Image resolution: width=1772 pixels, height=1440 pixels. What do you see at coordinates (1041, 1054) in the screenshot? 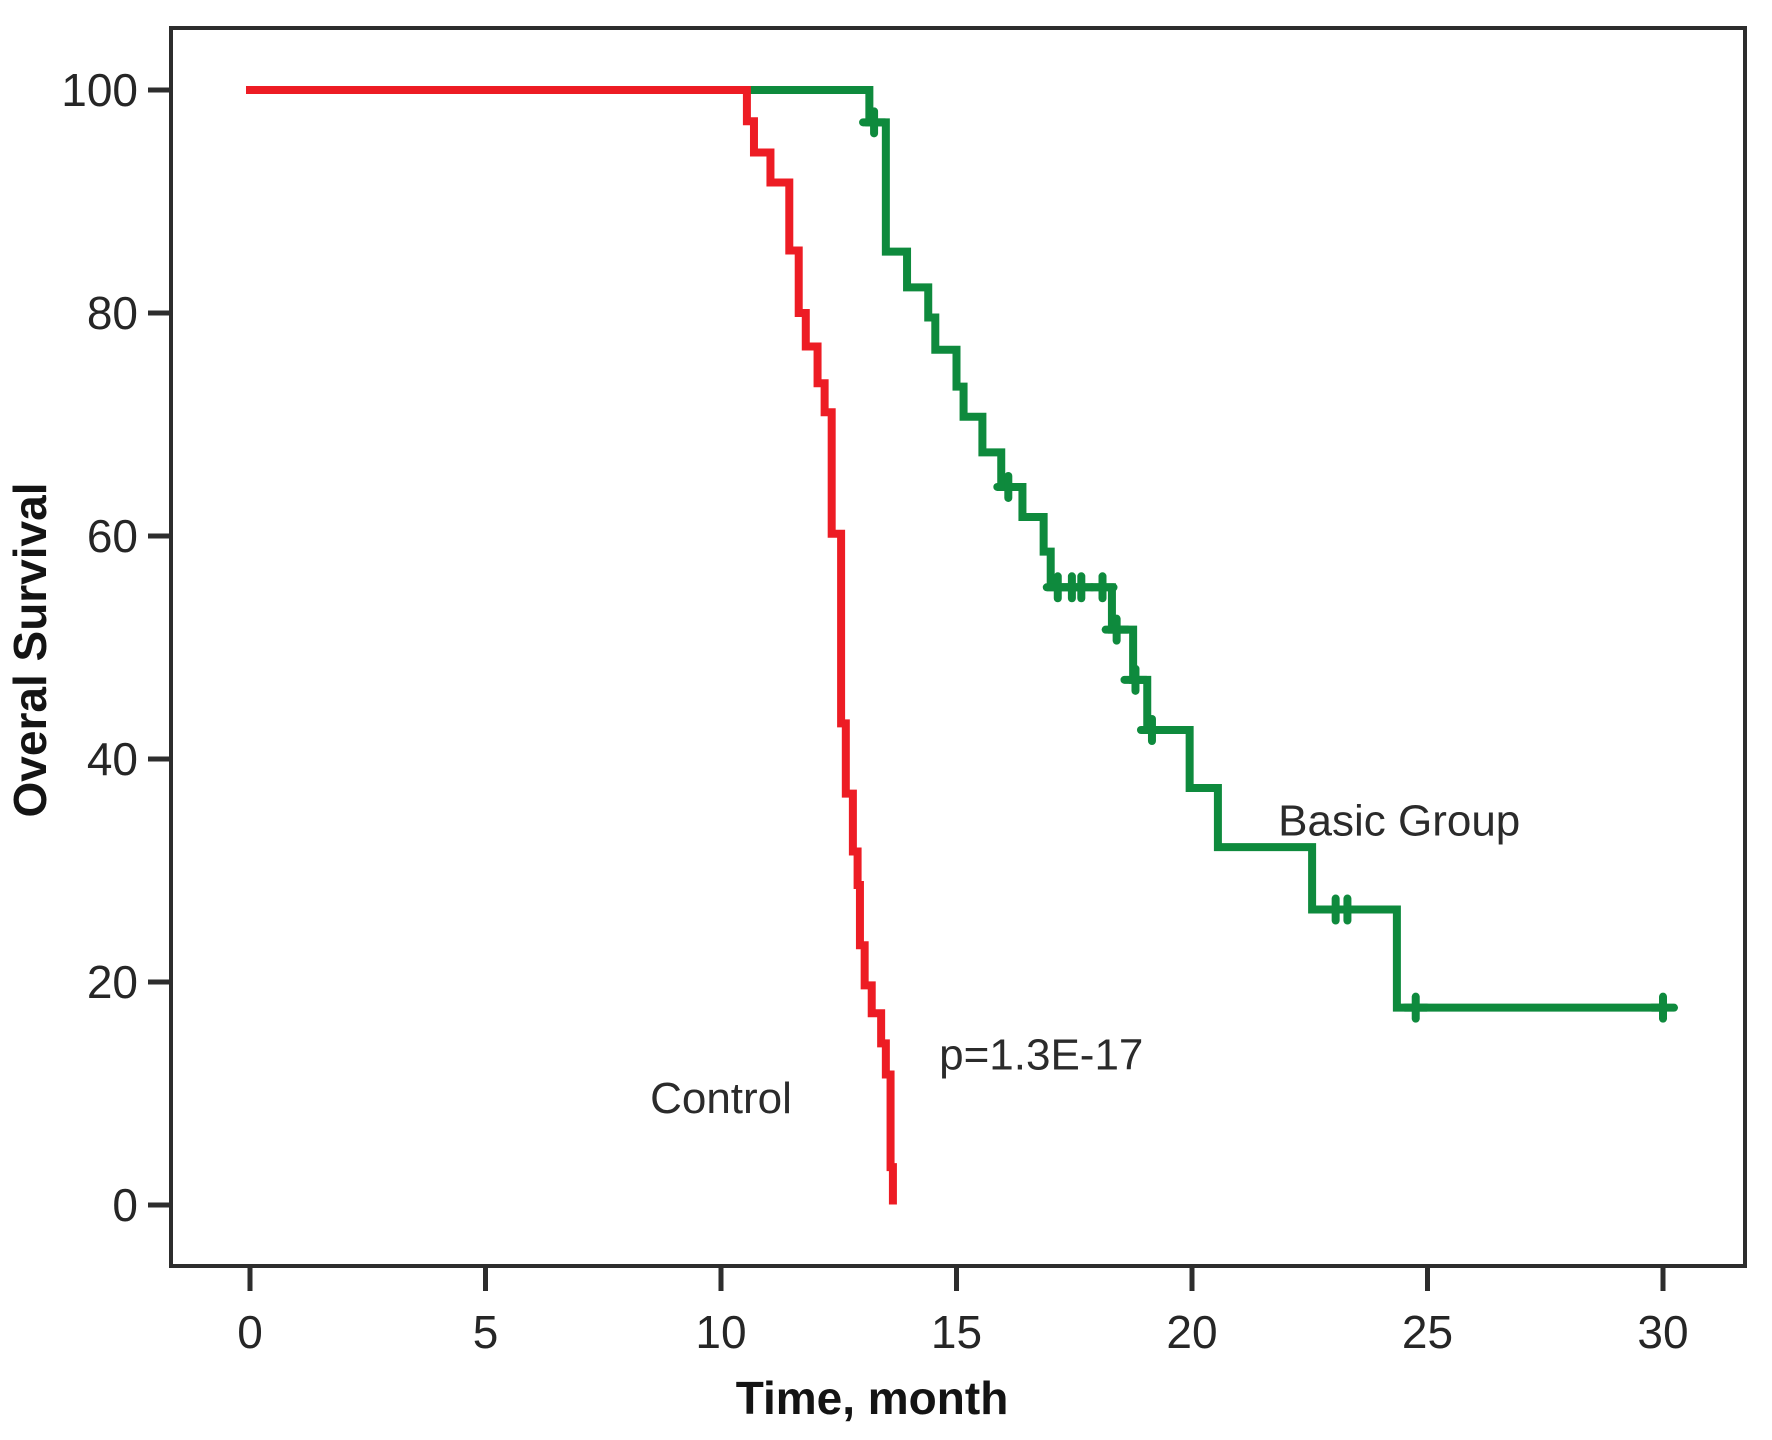
I see `p-value-label: p=1.3E-17` at bounding box center [1041, 1054].